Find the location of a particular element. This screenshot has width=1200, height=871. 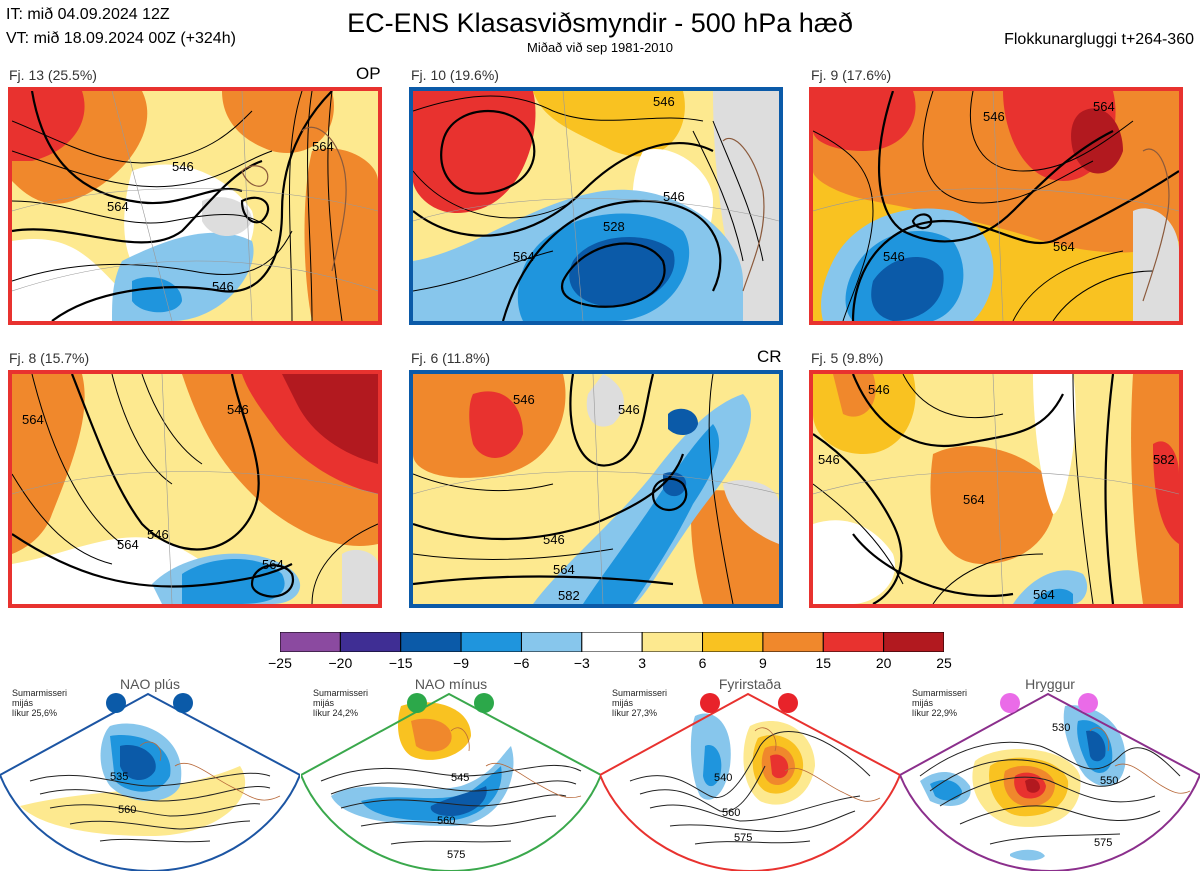

cluster-map-8: 564 546 564 546 564 is located at coordinates (195, 489).